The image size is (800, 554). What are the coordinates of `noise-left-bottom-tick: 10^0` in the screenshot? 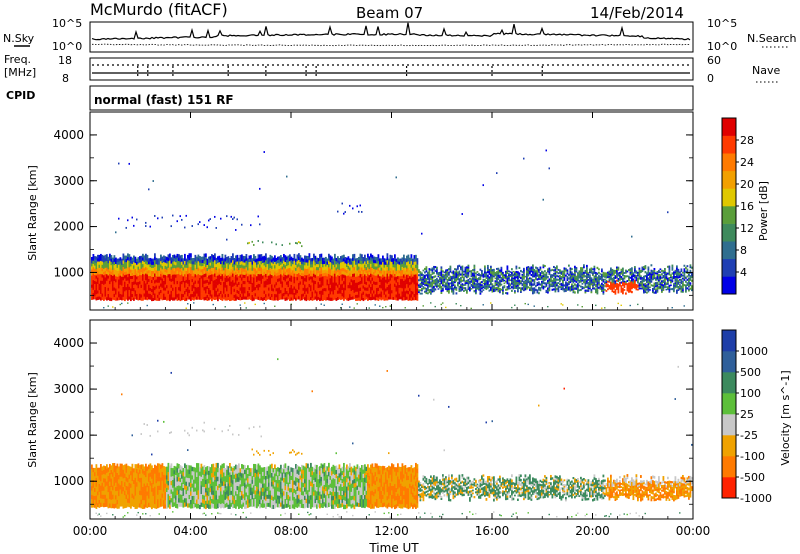 It's located at (67, 46).